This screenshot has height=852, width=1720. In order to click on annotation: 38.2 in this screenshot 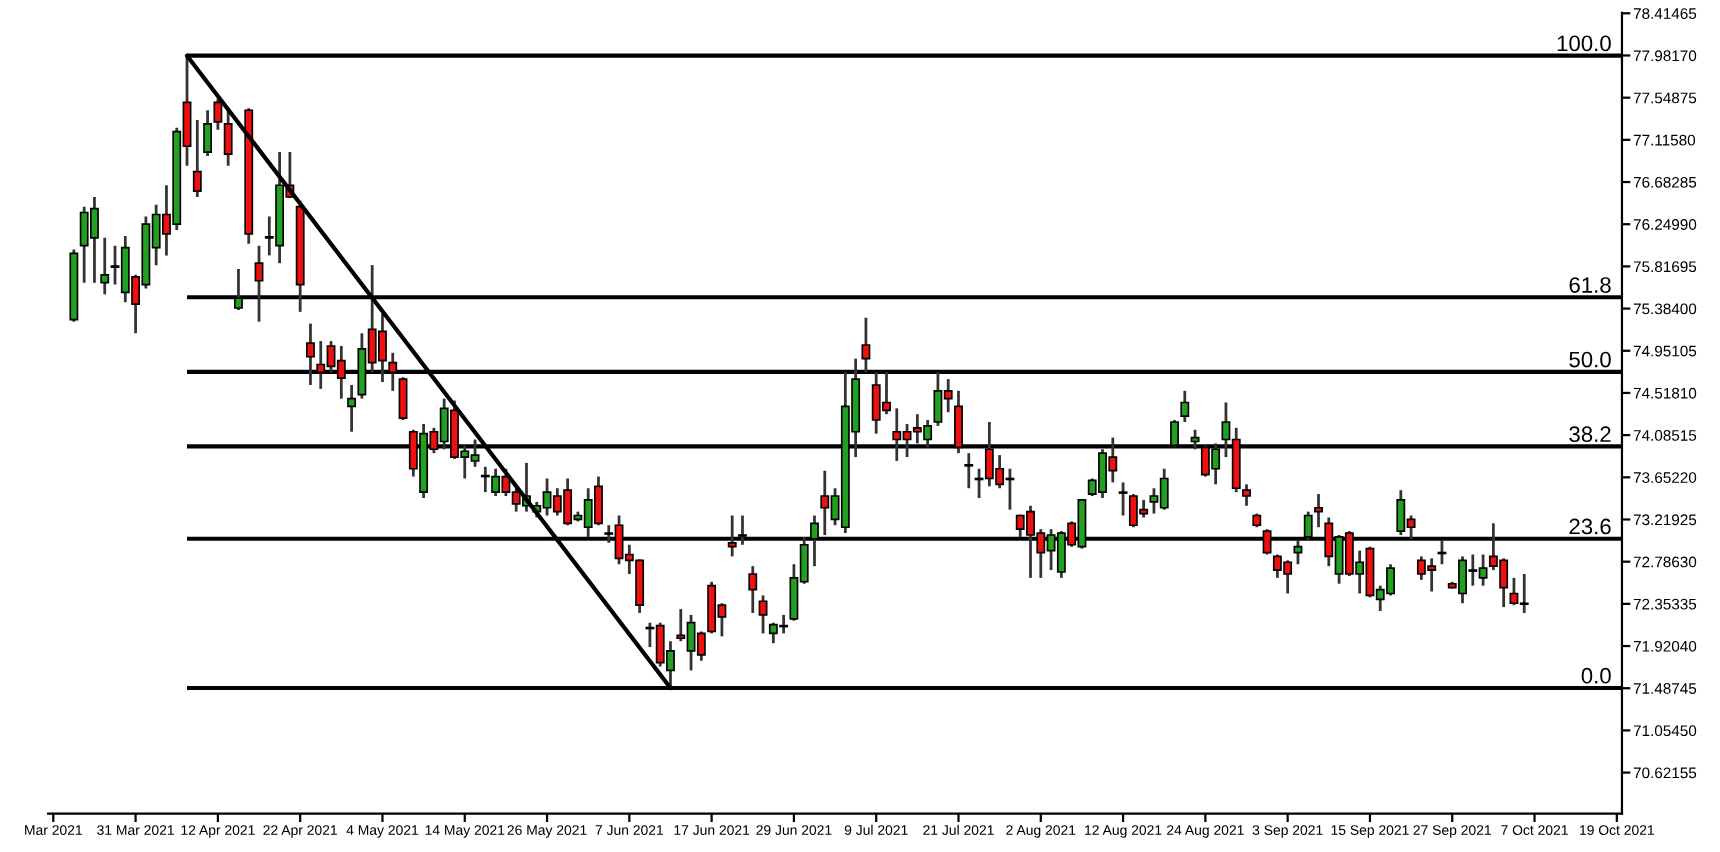, I will do `click(1590, 434)`.